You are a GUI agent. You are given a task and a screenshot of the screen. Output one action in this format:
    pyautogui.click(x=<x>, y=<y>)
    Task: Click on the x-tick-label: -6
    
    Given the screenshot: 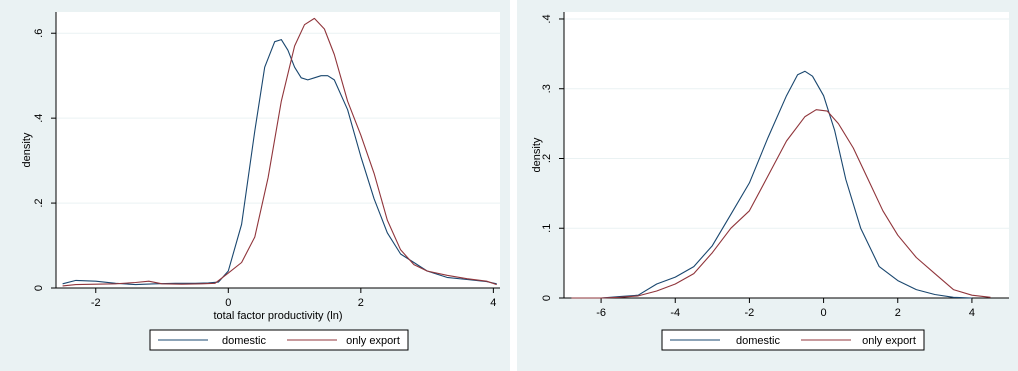 What is the action you would take?
    pyautogui.click(x=601, y=313)
    